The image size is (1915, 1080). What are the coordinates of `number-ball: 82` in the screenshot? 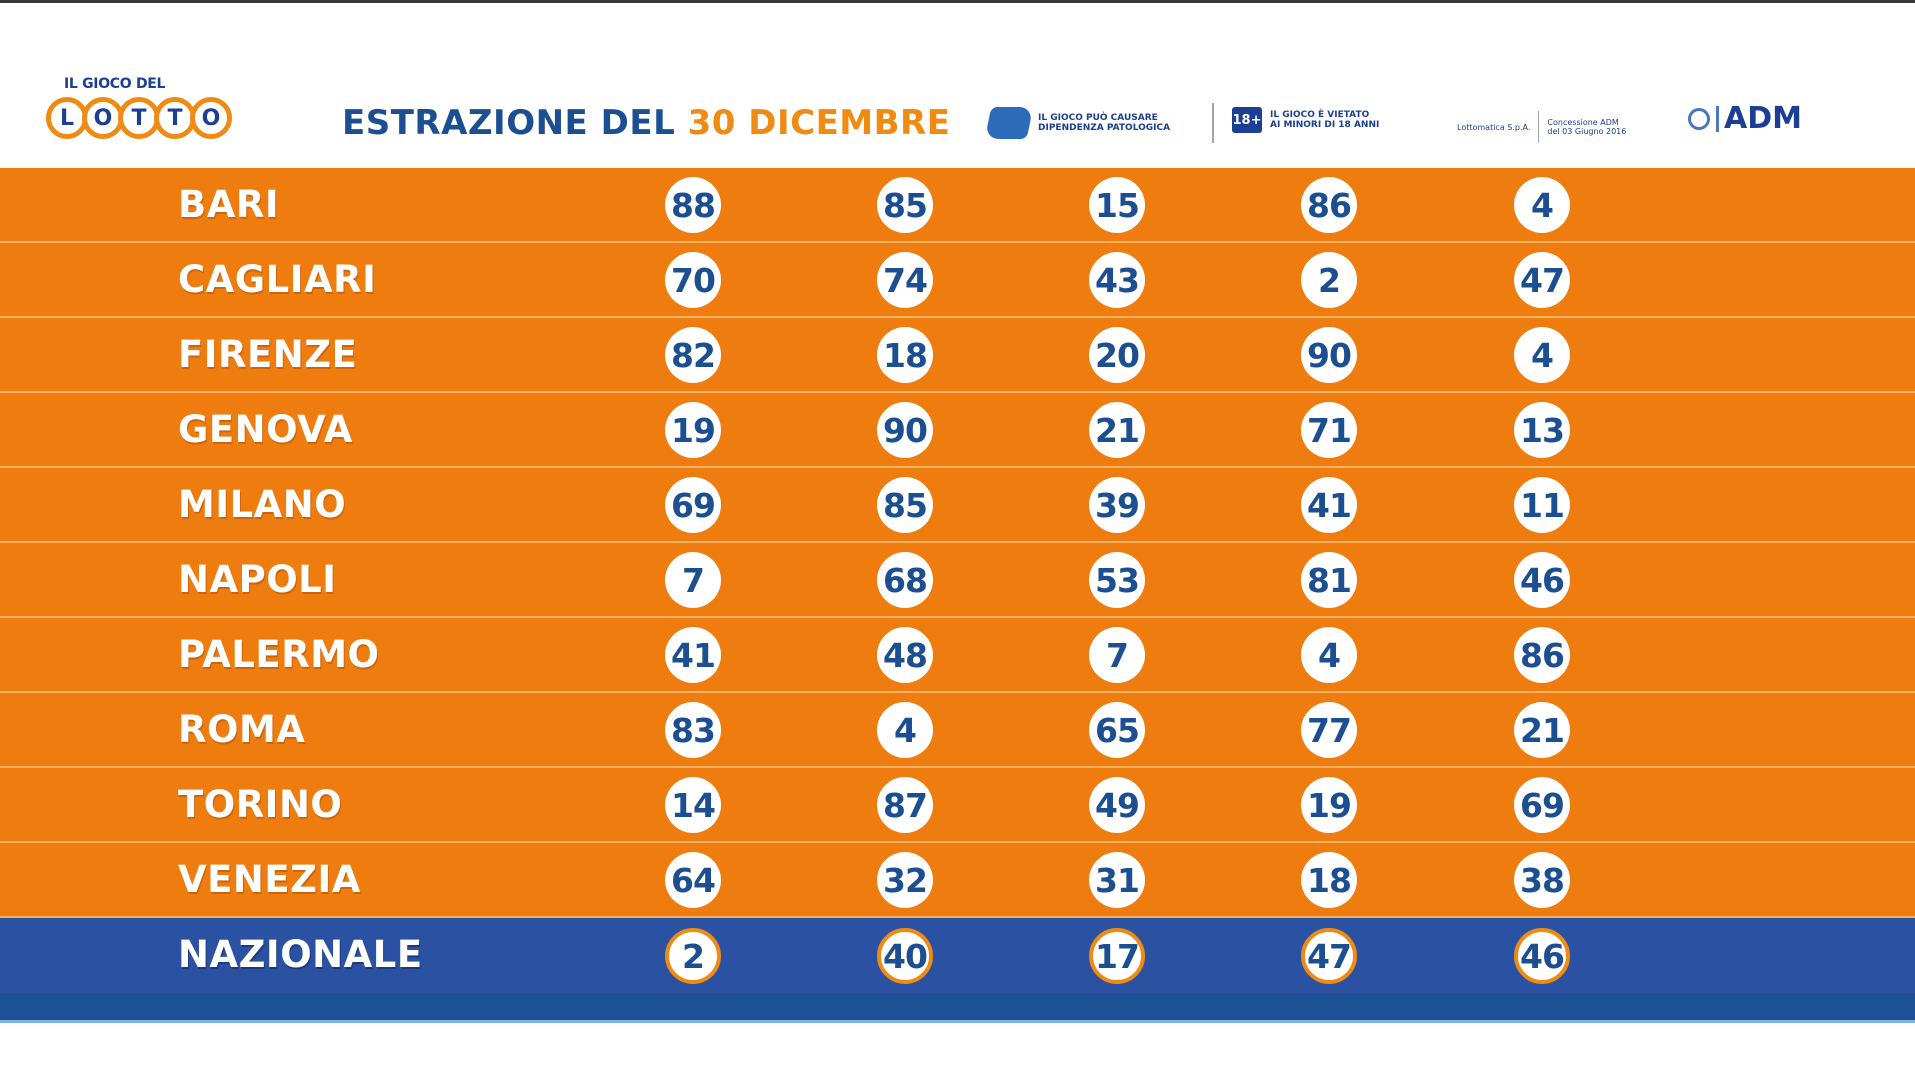 It's located at (693, 355).